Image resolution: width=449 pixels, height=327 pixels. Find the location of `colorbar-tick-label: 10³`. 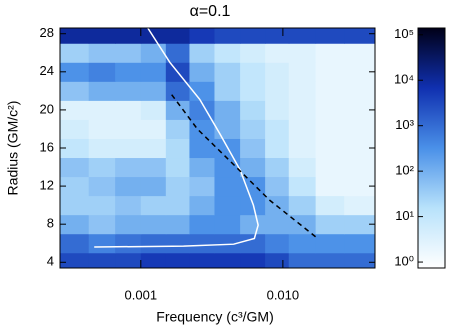

colorbar-tick-label: 10³ is located at coordinates (404, 124).